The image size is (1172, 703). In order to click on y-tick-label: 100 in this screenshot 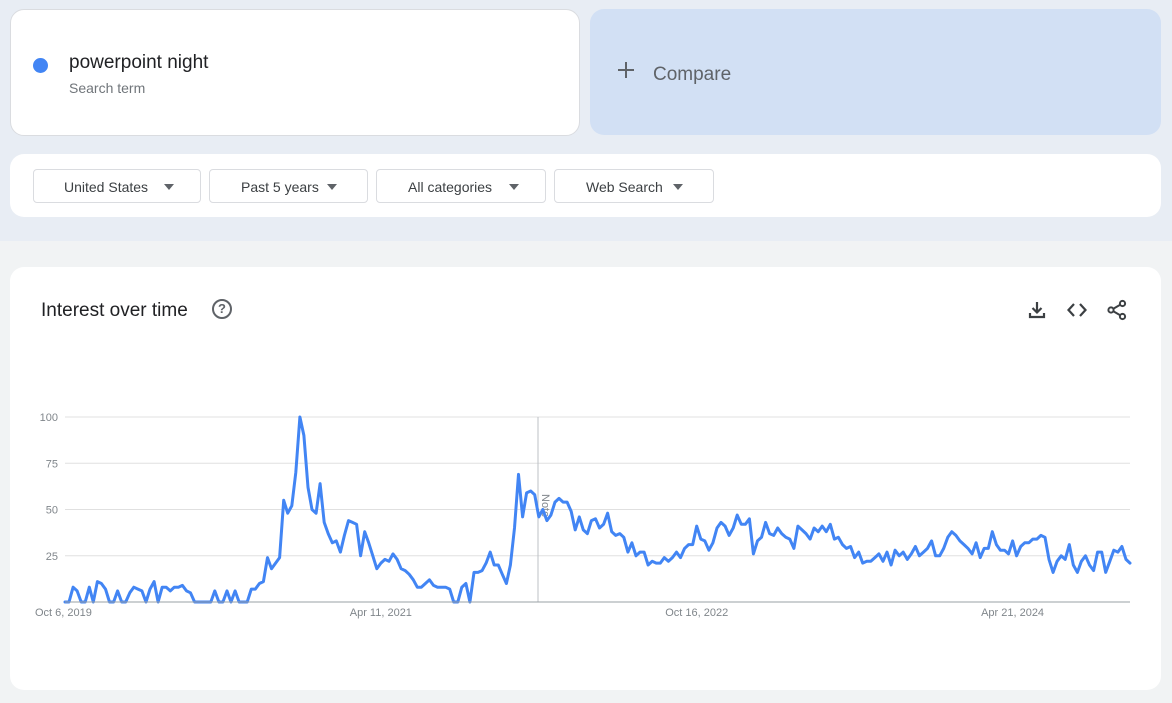, I will do `click(49, 418)`.